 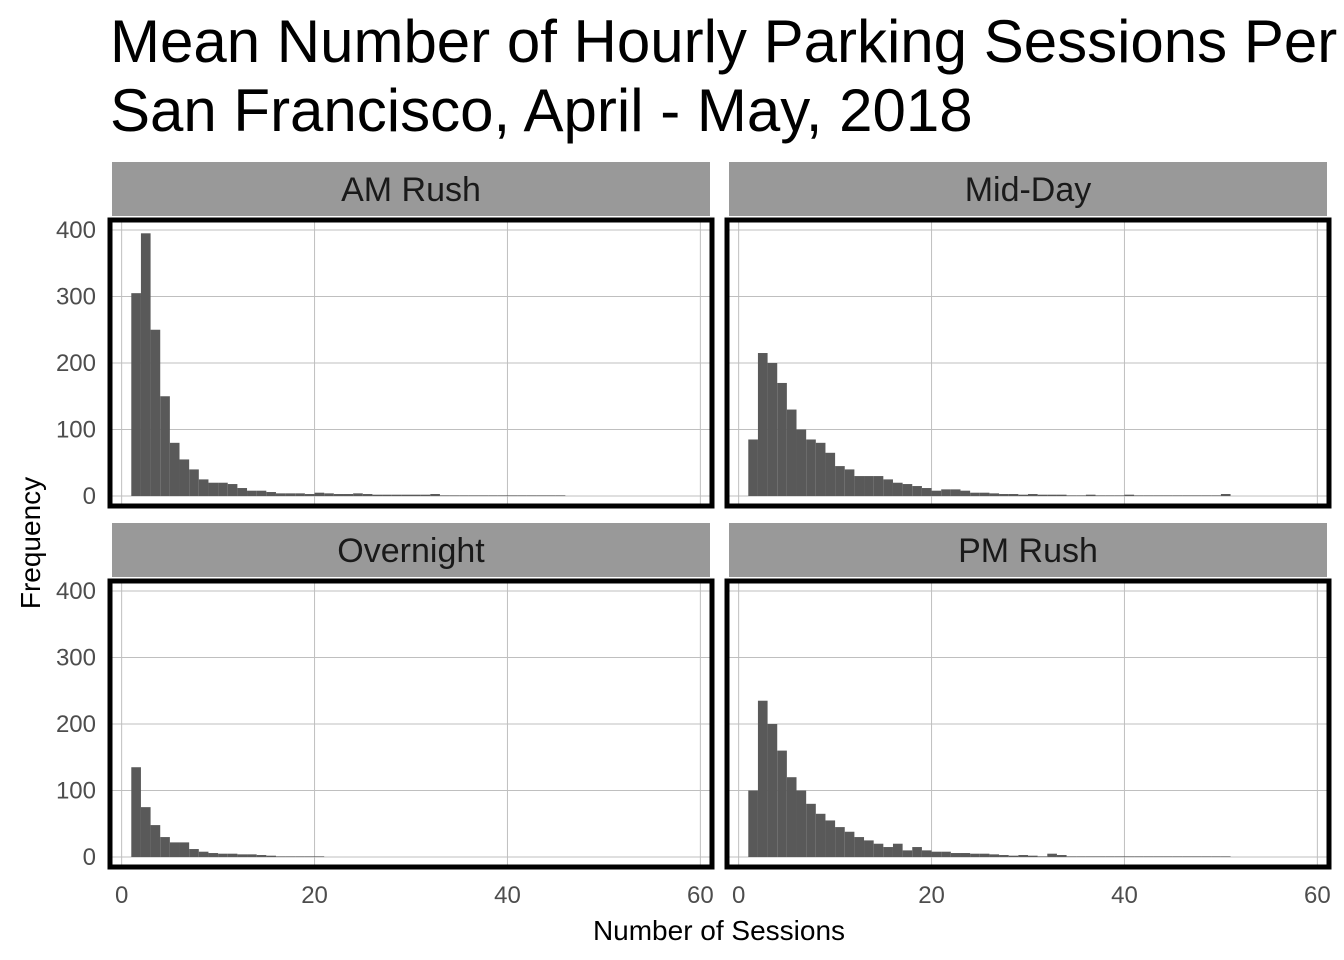 I want to click on facet-strip-label: Overnight, so click(x=411, y=551).